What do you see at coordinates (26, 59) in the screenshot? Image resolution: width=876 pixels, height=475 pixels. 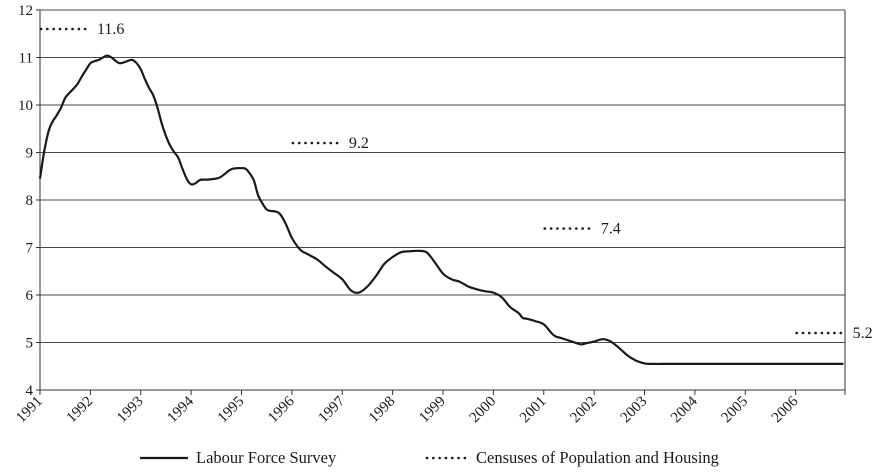 I see `y-tick-label: 11` at bounding box center [26, 59].